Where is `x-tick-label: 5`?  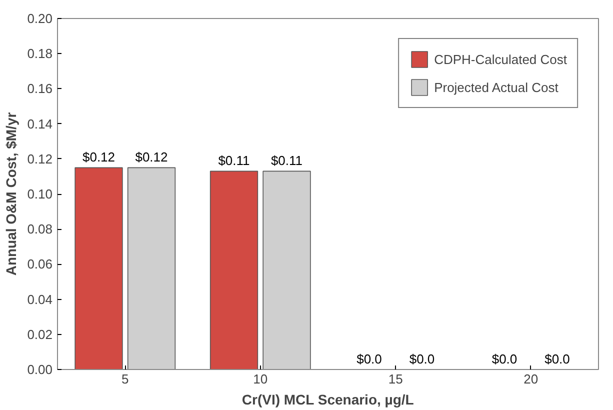
x-tick-label: 5 is located at coordinates (125, 379).